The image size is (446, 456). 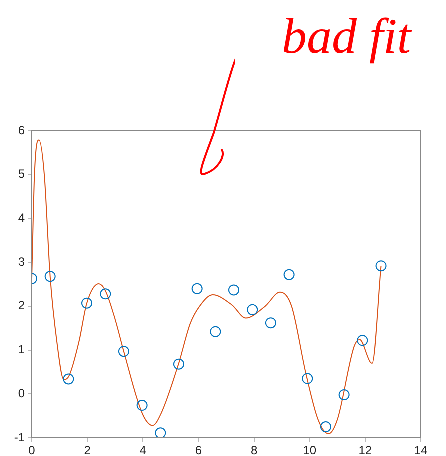 I want to click on x-tick-label: 6, so click(x=198, y=450).